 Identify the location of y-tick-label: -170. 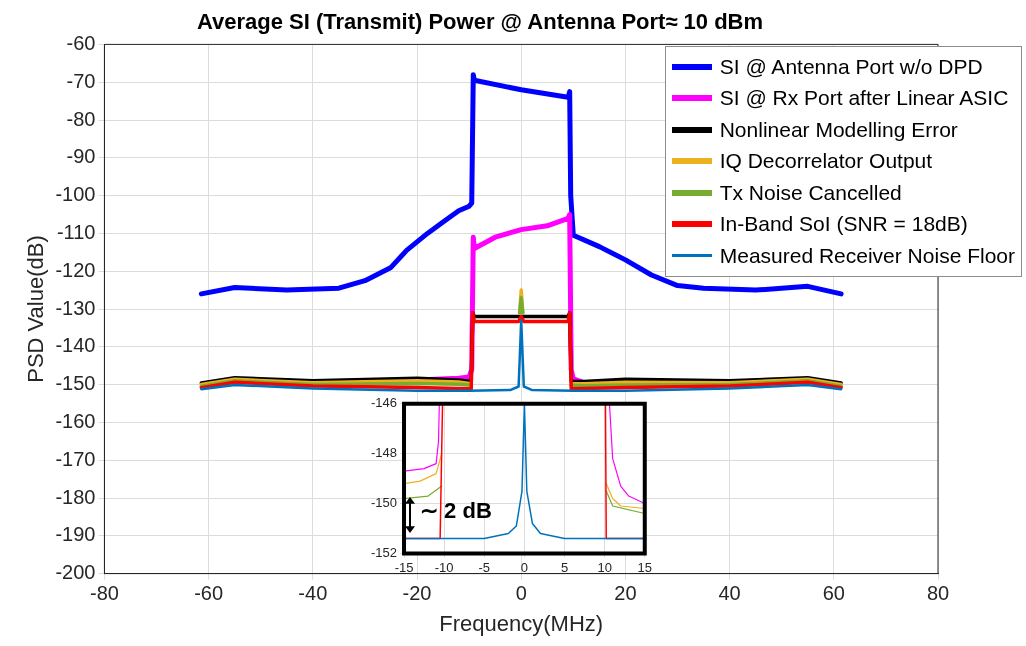
(75, 458).